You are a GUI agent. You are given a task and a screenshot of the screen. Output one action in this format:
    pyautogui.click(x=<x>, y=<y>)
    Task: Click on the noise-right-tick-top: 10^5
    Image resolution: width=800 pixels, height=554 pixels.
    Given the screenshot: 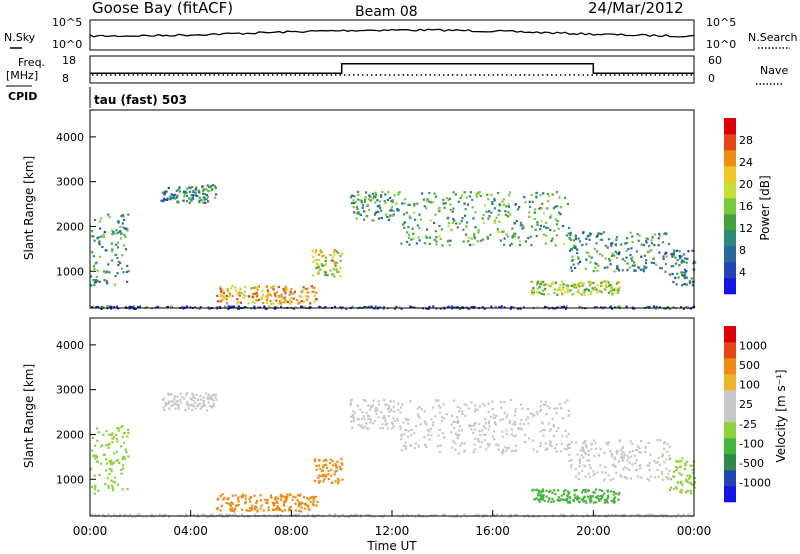 What is the action you would take?
    pyautogui.click(x=721, y=22)
    